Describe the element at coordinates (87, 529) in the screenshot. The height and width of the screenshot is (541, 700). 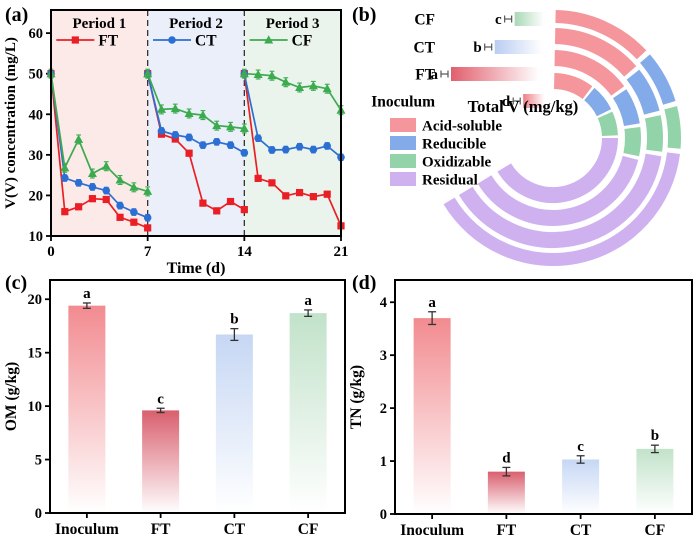
I see `x-tick-label: Inoculum` at that location.